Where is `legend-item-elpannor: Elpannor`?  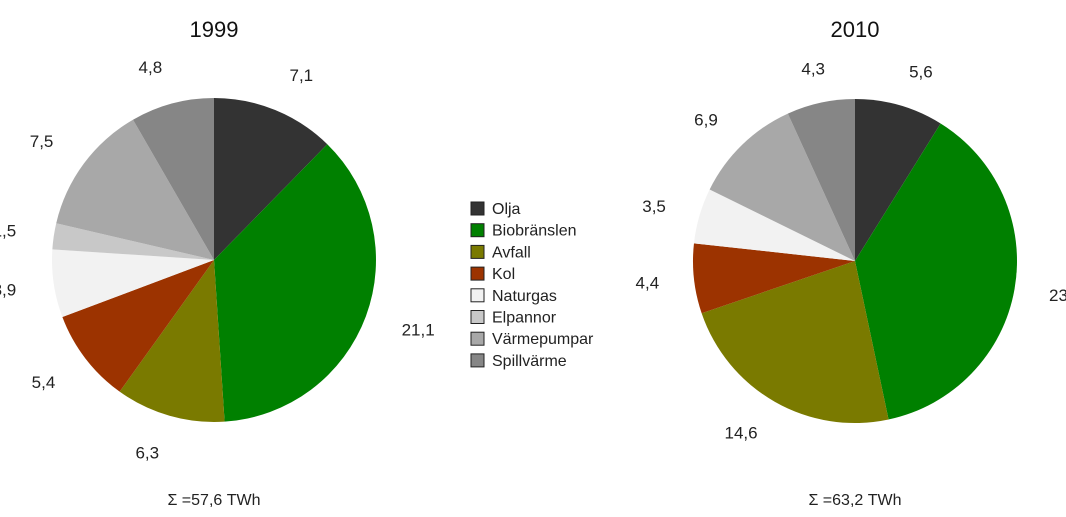 legend-item-elpannor: Elpannor is located at coordinates (513, 318).